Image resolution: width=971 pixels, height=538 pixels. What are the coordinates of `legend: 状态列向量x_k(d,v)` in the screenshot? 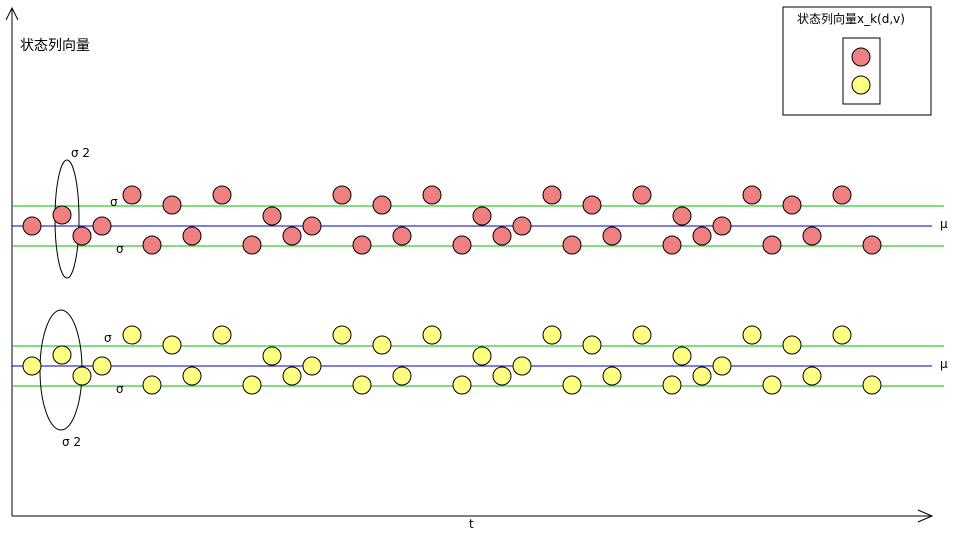 It's located at (857, 61).